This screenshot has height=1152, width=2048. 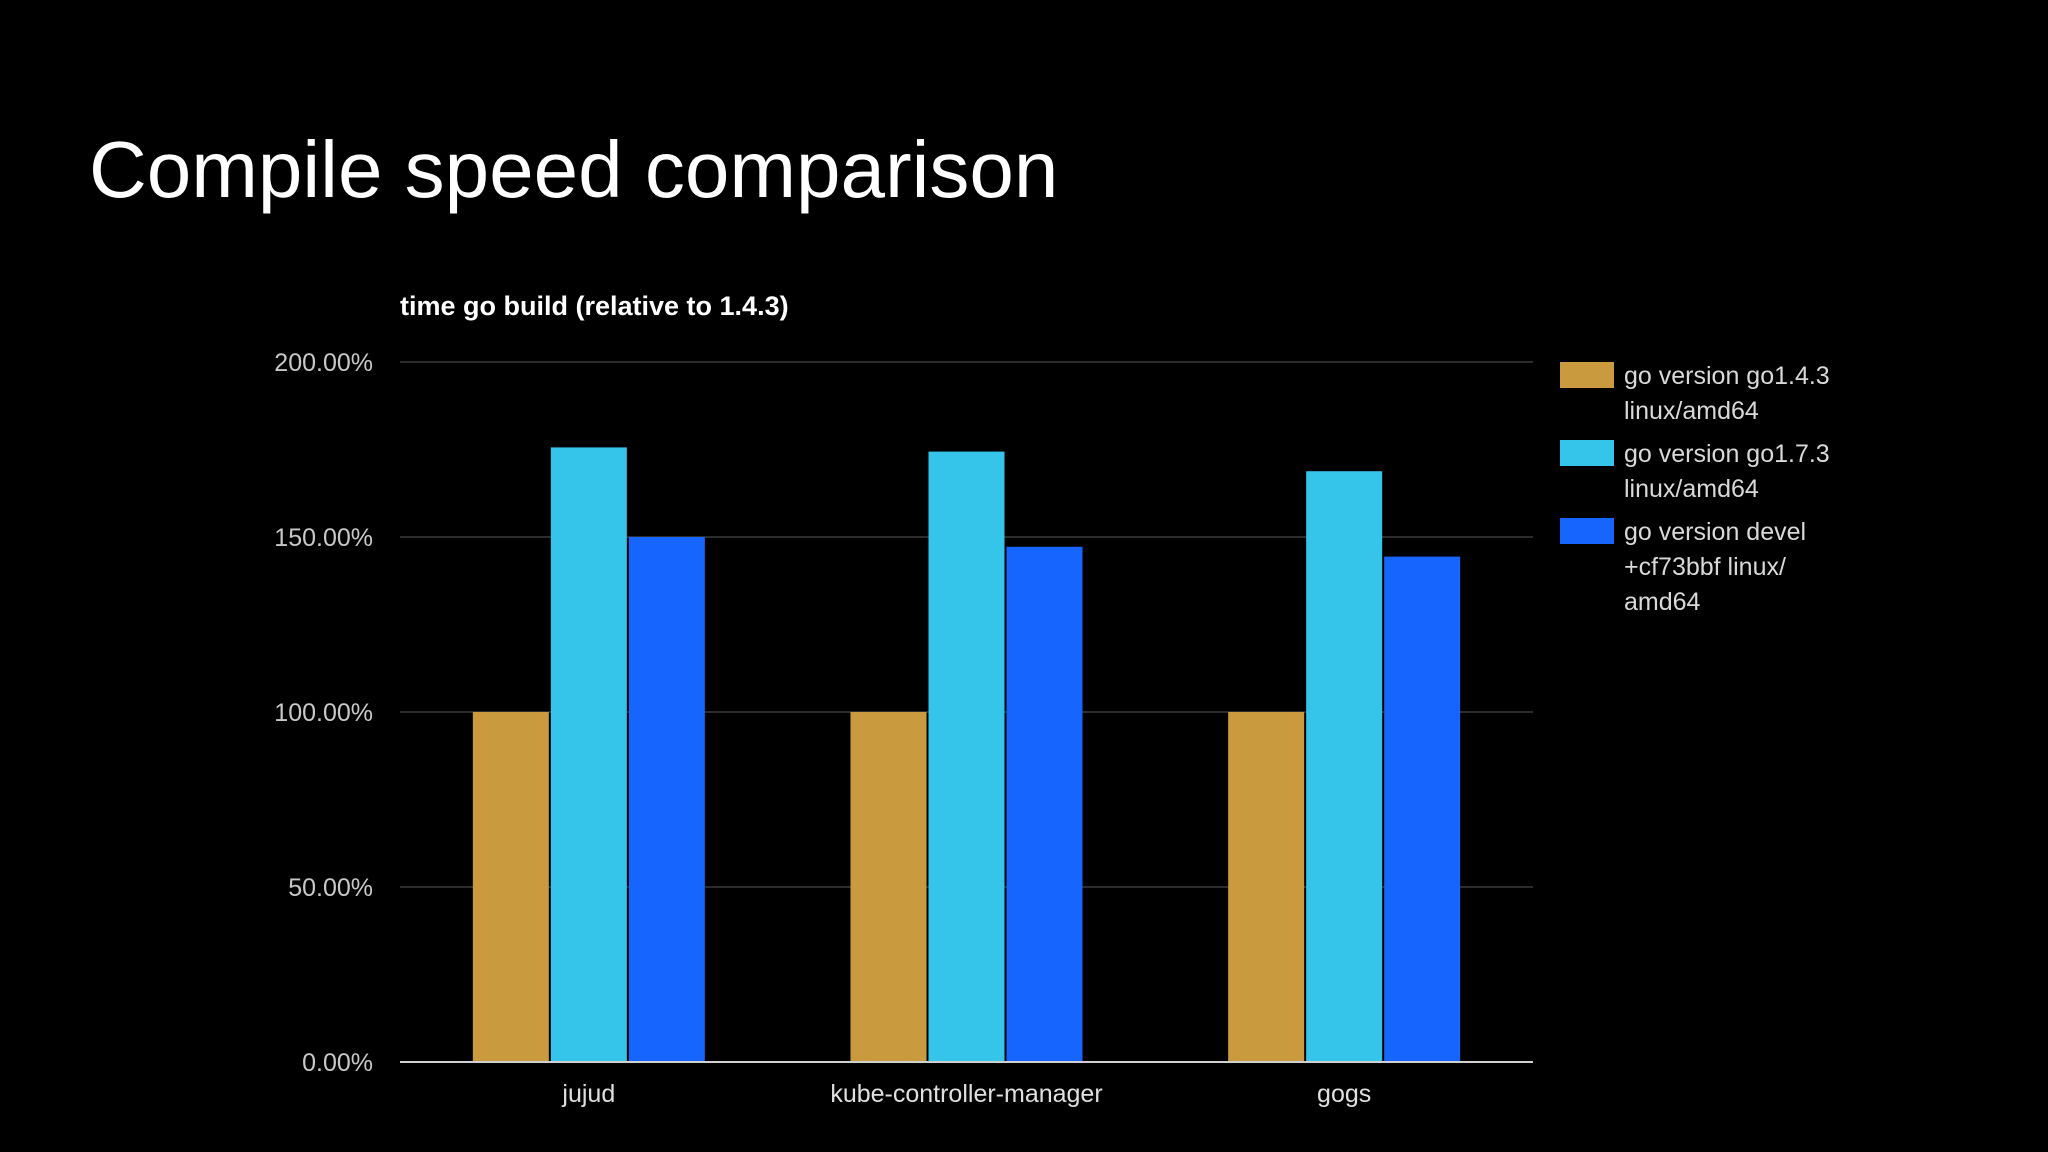 I want to click on y-axis-ticks: 0.00% 50.00% 100.00% 150.00% 200.00%, so click(x=323, y=713).